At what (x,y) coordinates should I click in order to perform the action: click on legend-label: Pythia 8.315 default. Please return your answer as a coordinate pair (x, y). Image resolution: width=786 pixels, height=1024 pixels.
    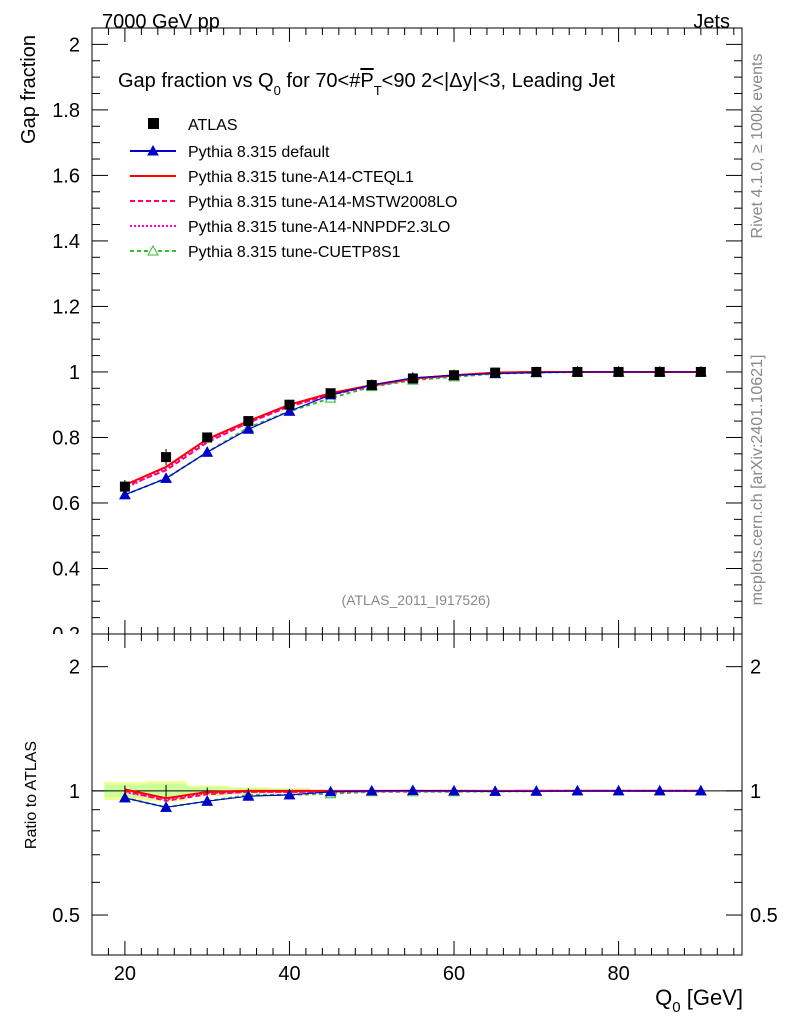
    Looking at the image, I should click on (259, 152).